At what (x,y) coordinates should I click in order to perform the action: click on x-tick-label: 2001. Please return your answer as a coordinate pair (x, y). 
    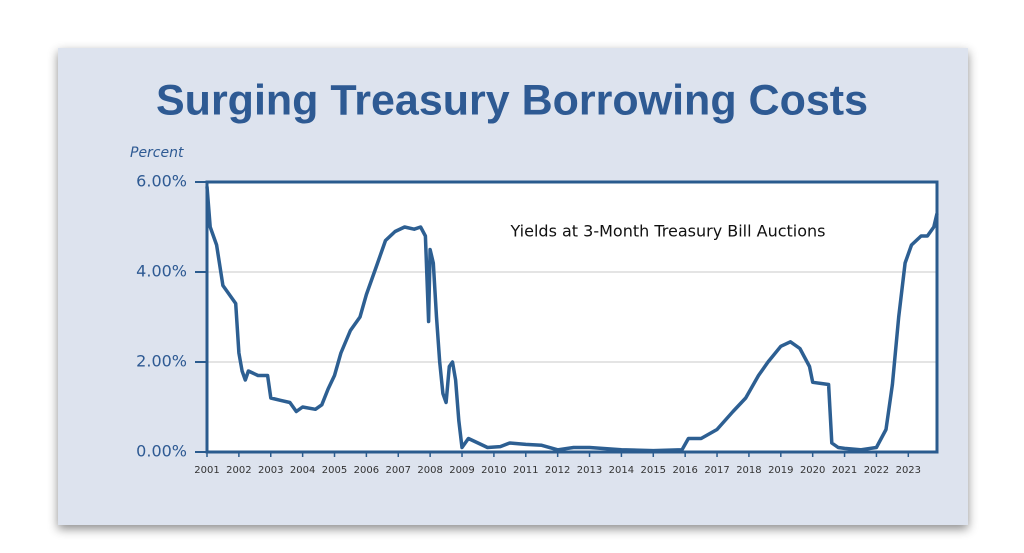
    Looking at the image, I should click on (206, 470).